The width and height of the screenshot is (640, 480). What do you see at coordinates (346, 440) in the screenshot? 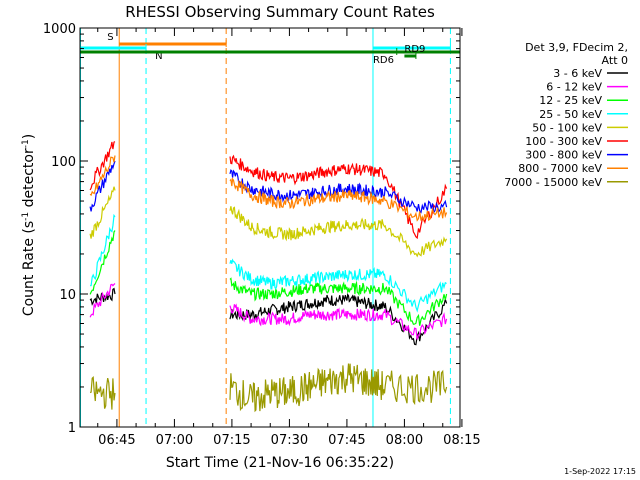
I see `x-tick-label: 07:45` at bounding box center [346, 440].